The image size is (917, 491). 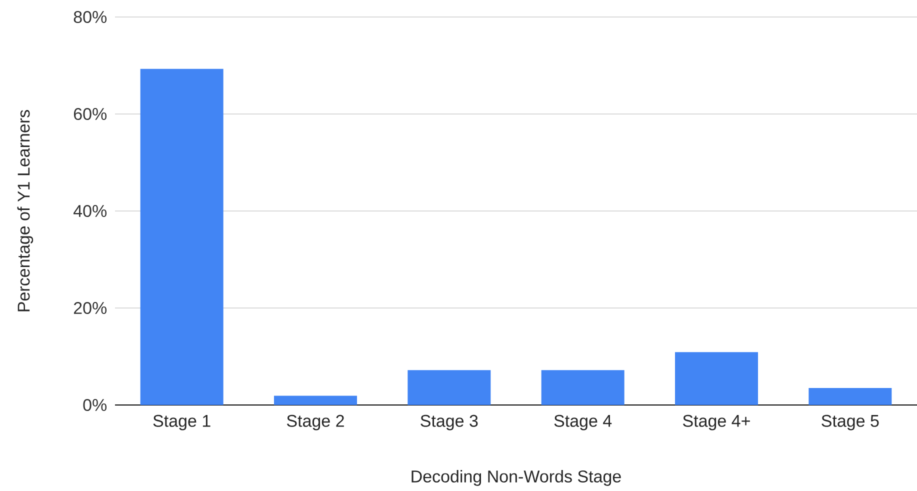 I want to click on y-tick-label: 20%, so click(x=90, y=308).